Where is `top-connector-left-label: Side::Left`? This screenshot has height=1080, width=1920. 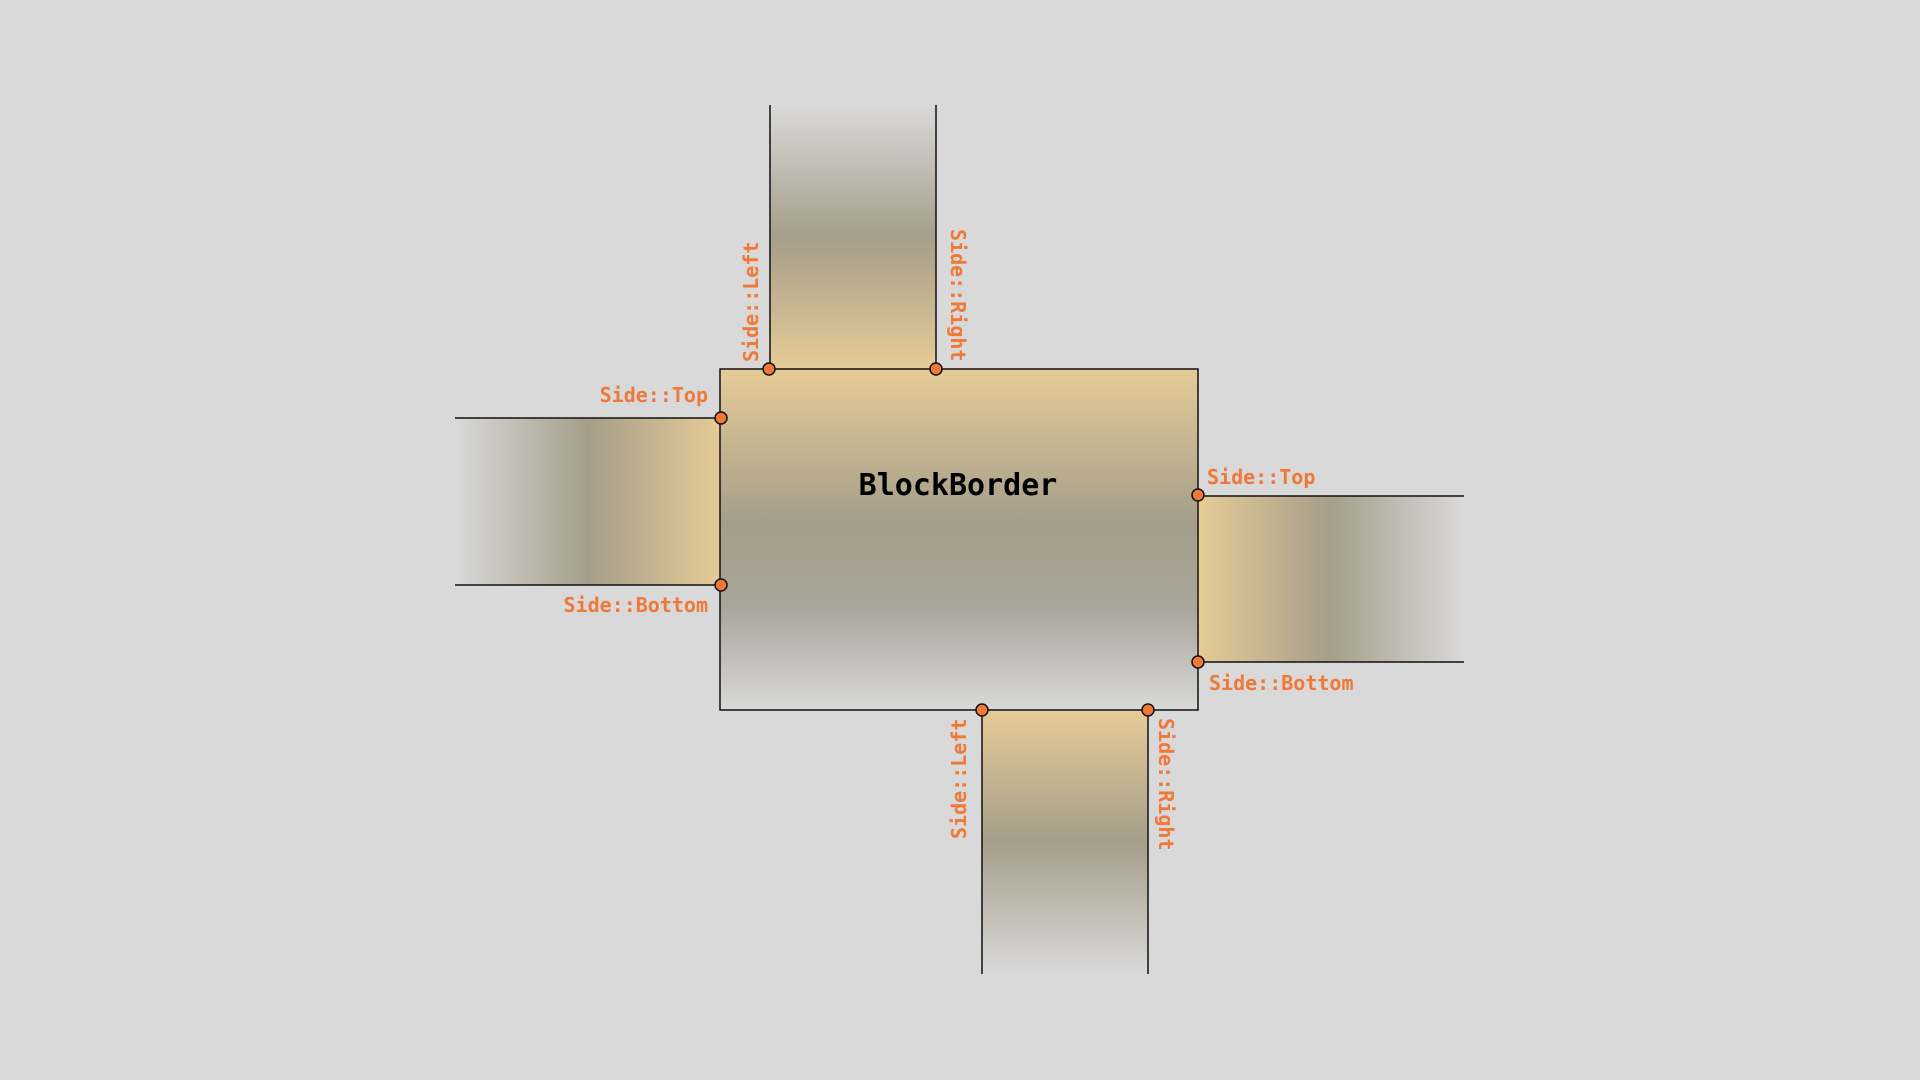
top-connector-left-label: Side::Left is located at coordinates (751, 302).